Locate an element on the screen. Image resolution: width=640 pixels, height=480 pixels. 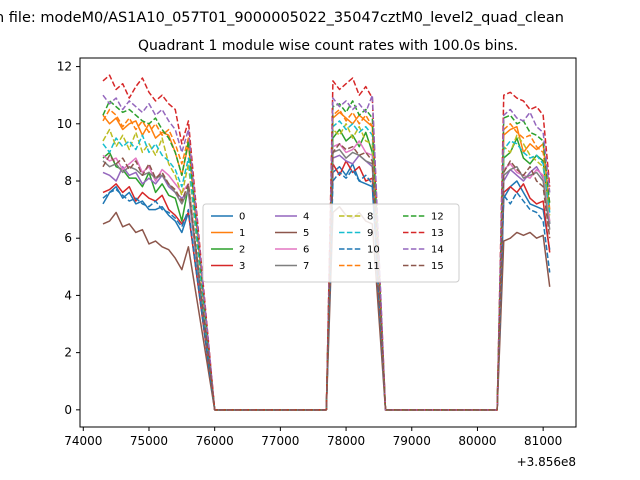
x-tick-label: 79000 is located at coordinates (412, 441).